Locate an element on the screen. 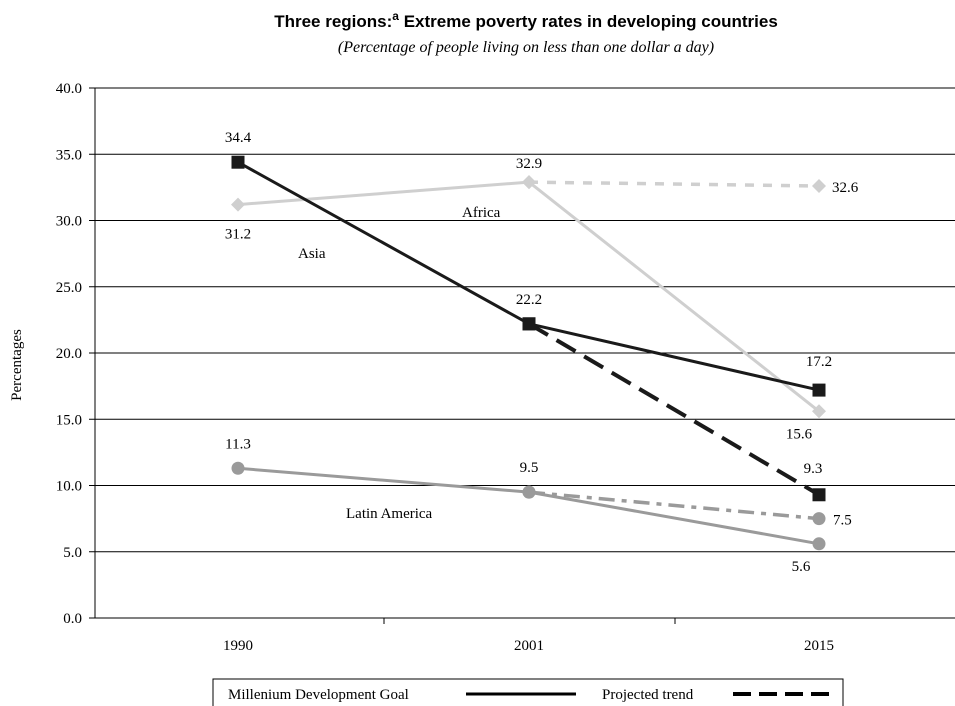 This screenshot has width=955, height=706. region-label-africa: Africa is located at coordinates (481, 213).